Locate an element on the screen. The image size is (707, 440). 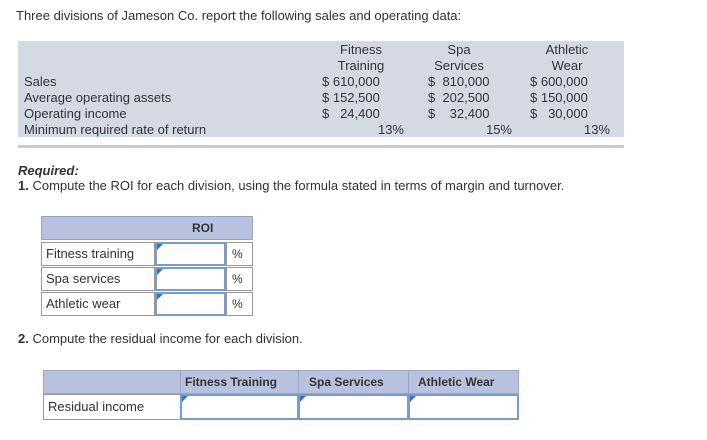
required-heading: Required: is located at coordinates (48, 170).